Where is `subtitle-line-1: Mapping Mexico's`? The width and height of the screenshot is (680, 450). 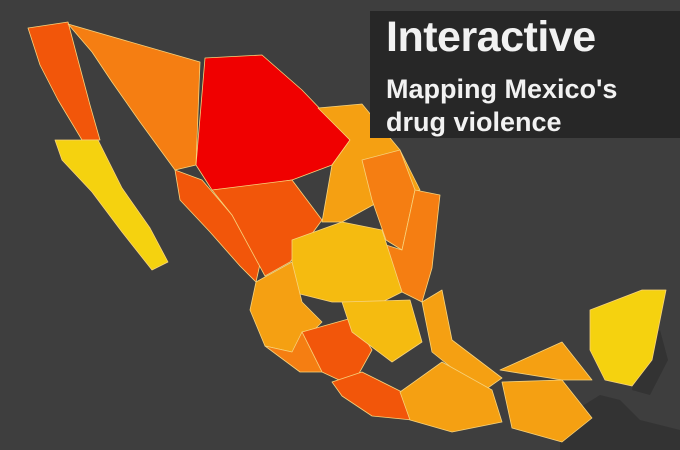
subtitle-line-1: Mapping Mexico's is located at coordinates (502, 89).